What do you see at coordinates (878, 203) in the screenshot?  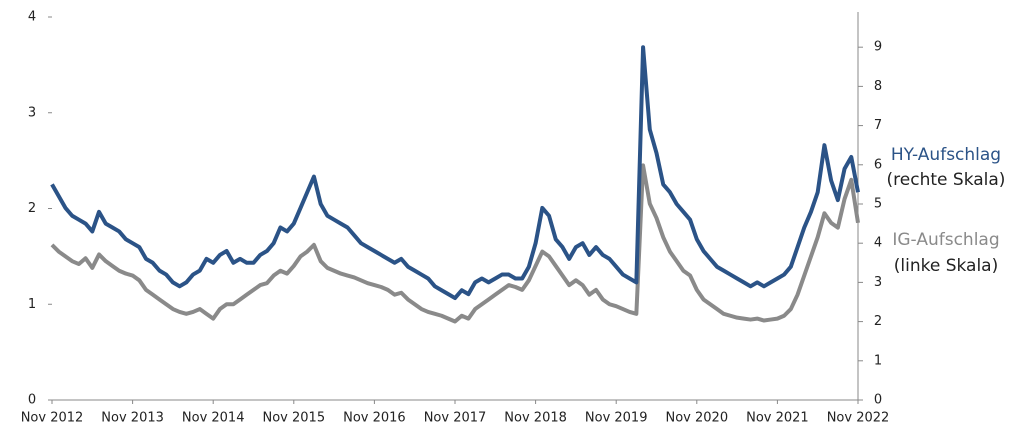 I see `y2-tick-label: 5` at bounding box center [878, 203].